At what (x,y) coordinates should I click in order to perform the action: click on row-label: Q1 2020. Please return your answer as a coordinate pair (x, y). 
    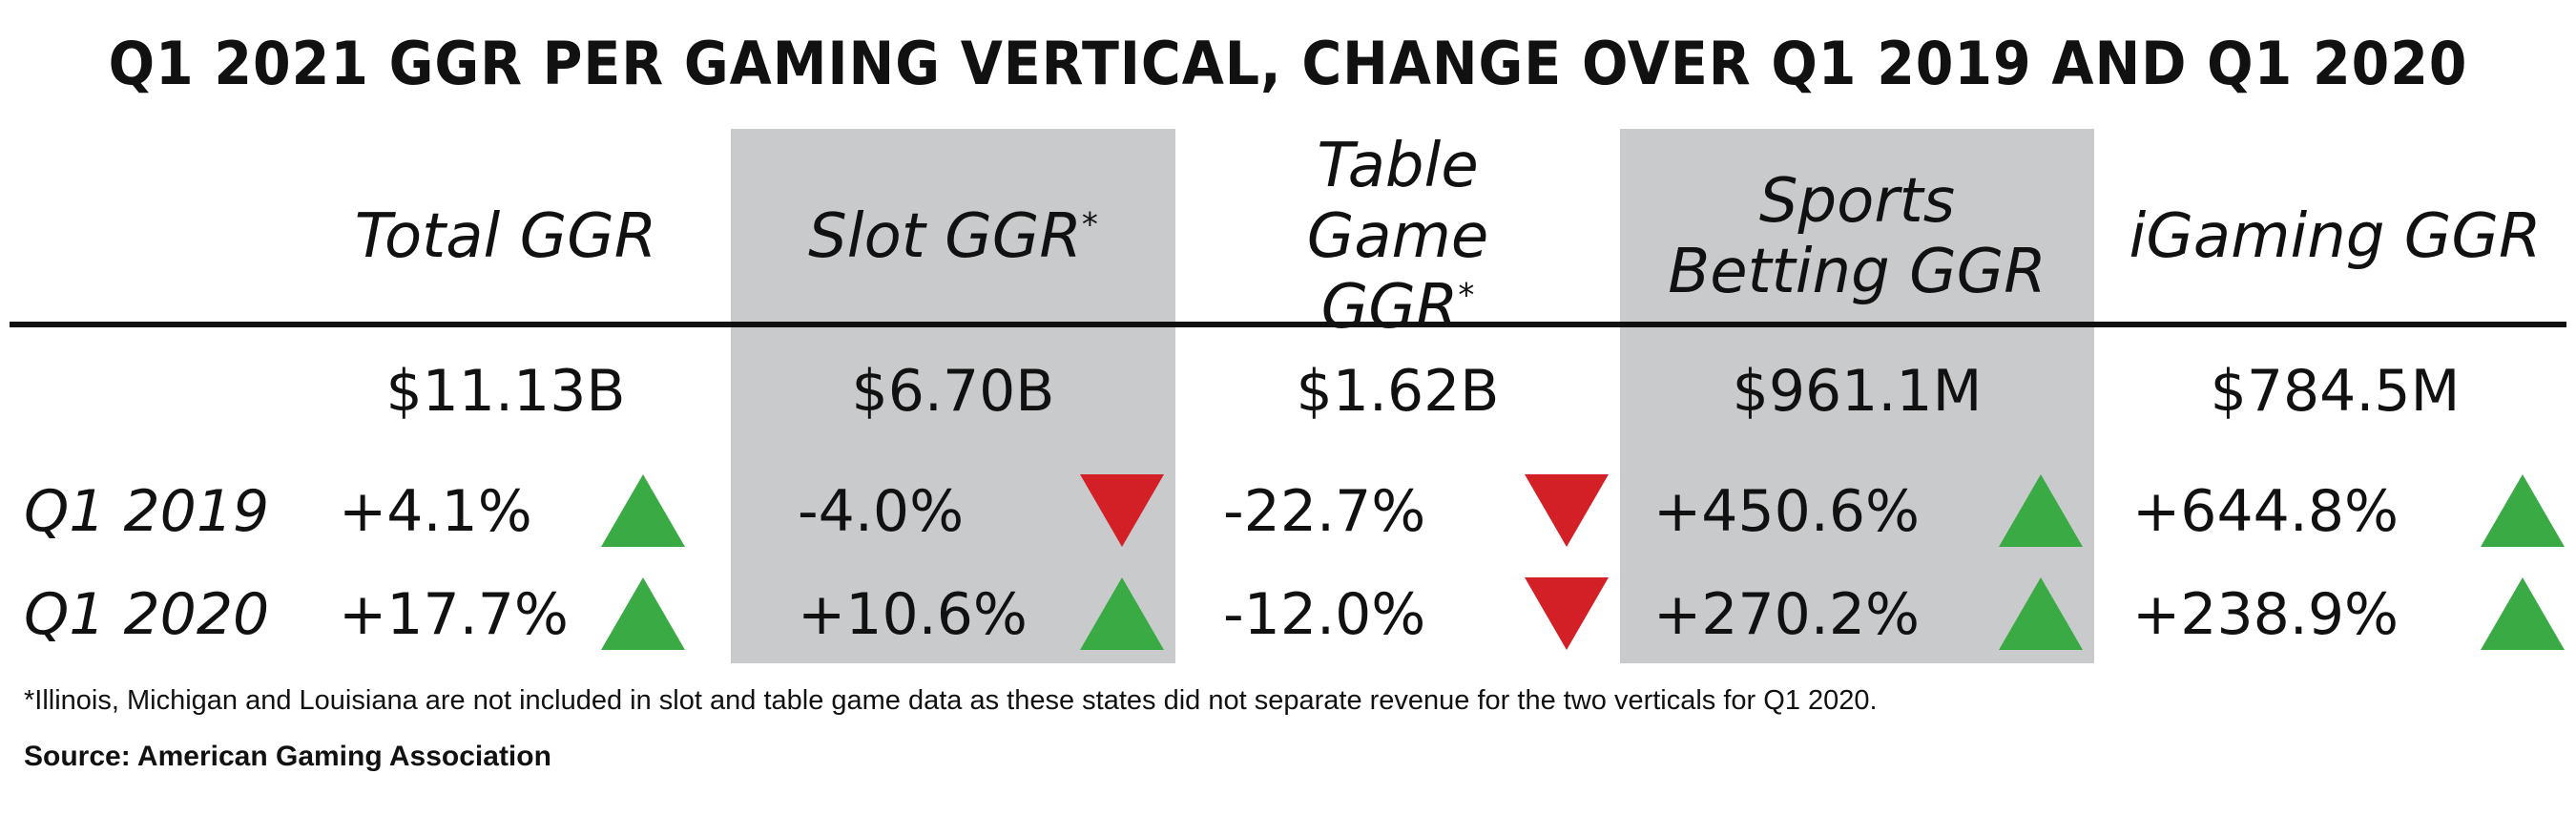
    Looking at the image, I should click on (147, 614).